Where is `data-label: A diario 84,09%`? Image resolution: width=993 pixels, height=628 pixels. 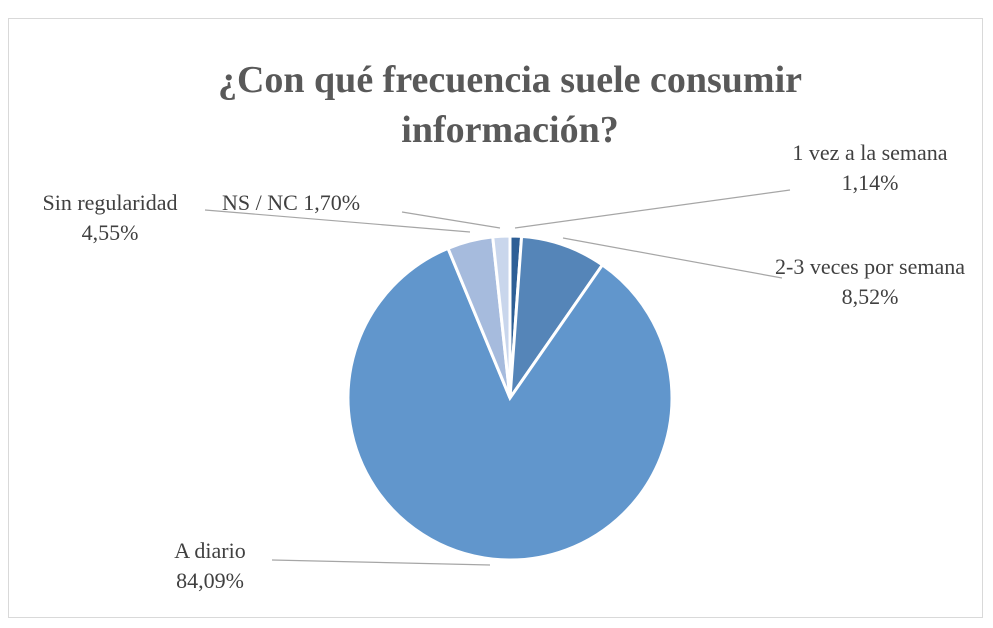 data-label: A diario 84,09% is located at coordinates (210, 566).